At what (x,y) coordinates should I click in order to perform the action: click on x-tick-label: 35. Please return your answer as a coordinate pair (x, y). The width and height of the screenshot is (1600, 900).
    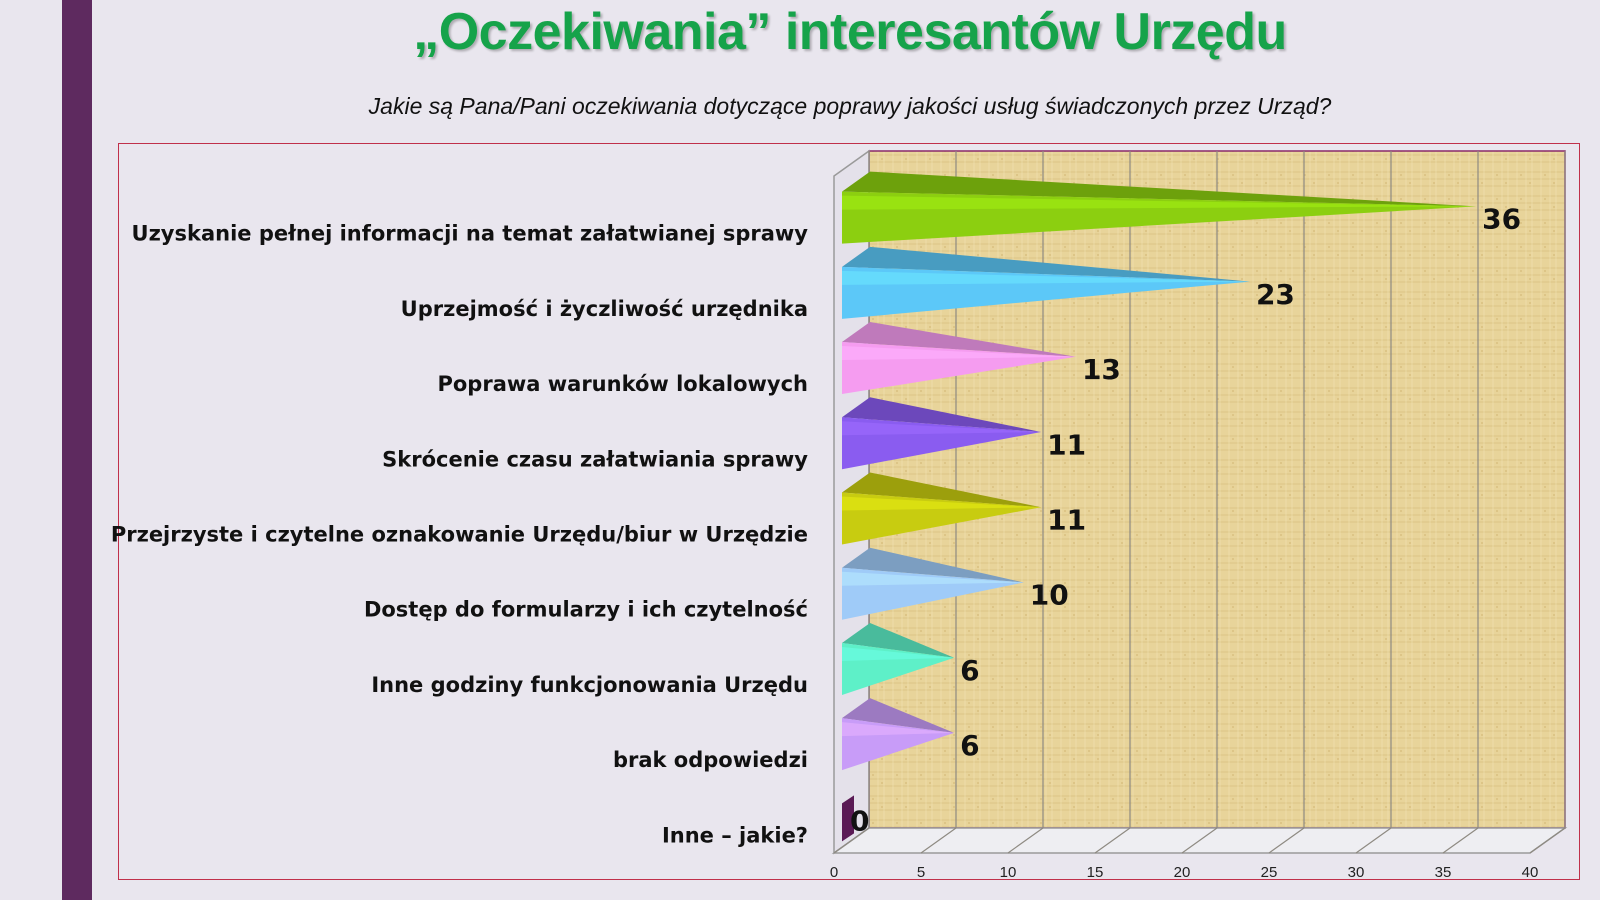
    Looking at the image, I should click on (1443, 872).